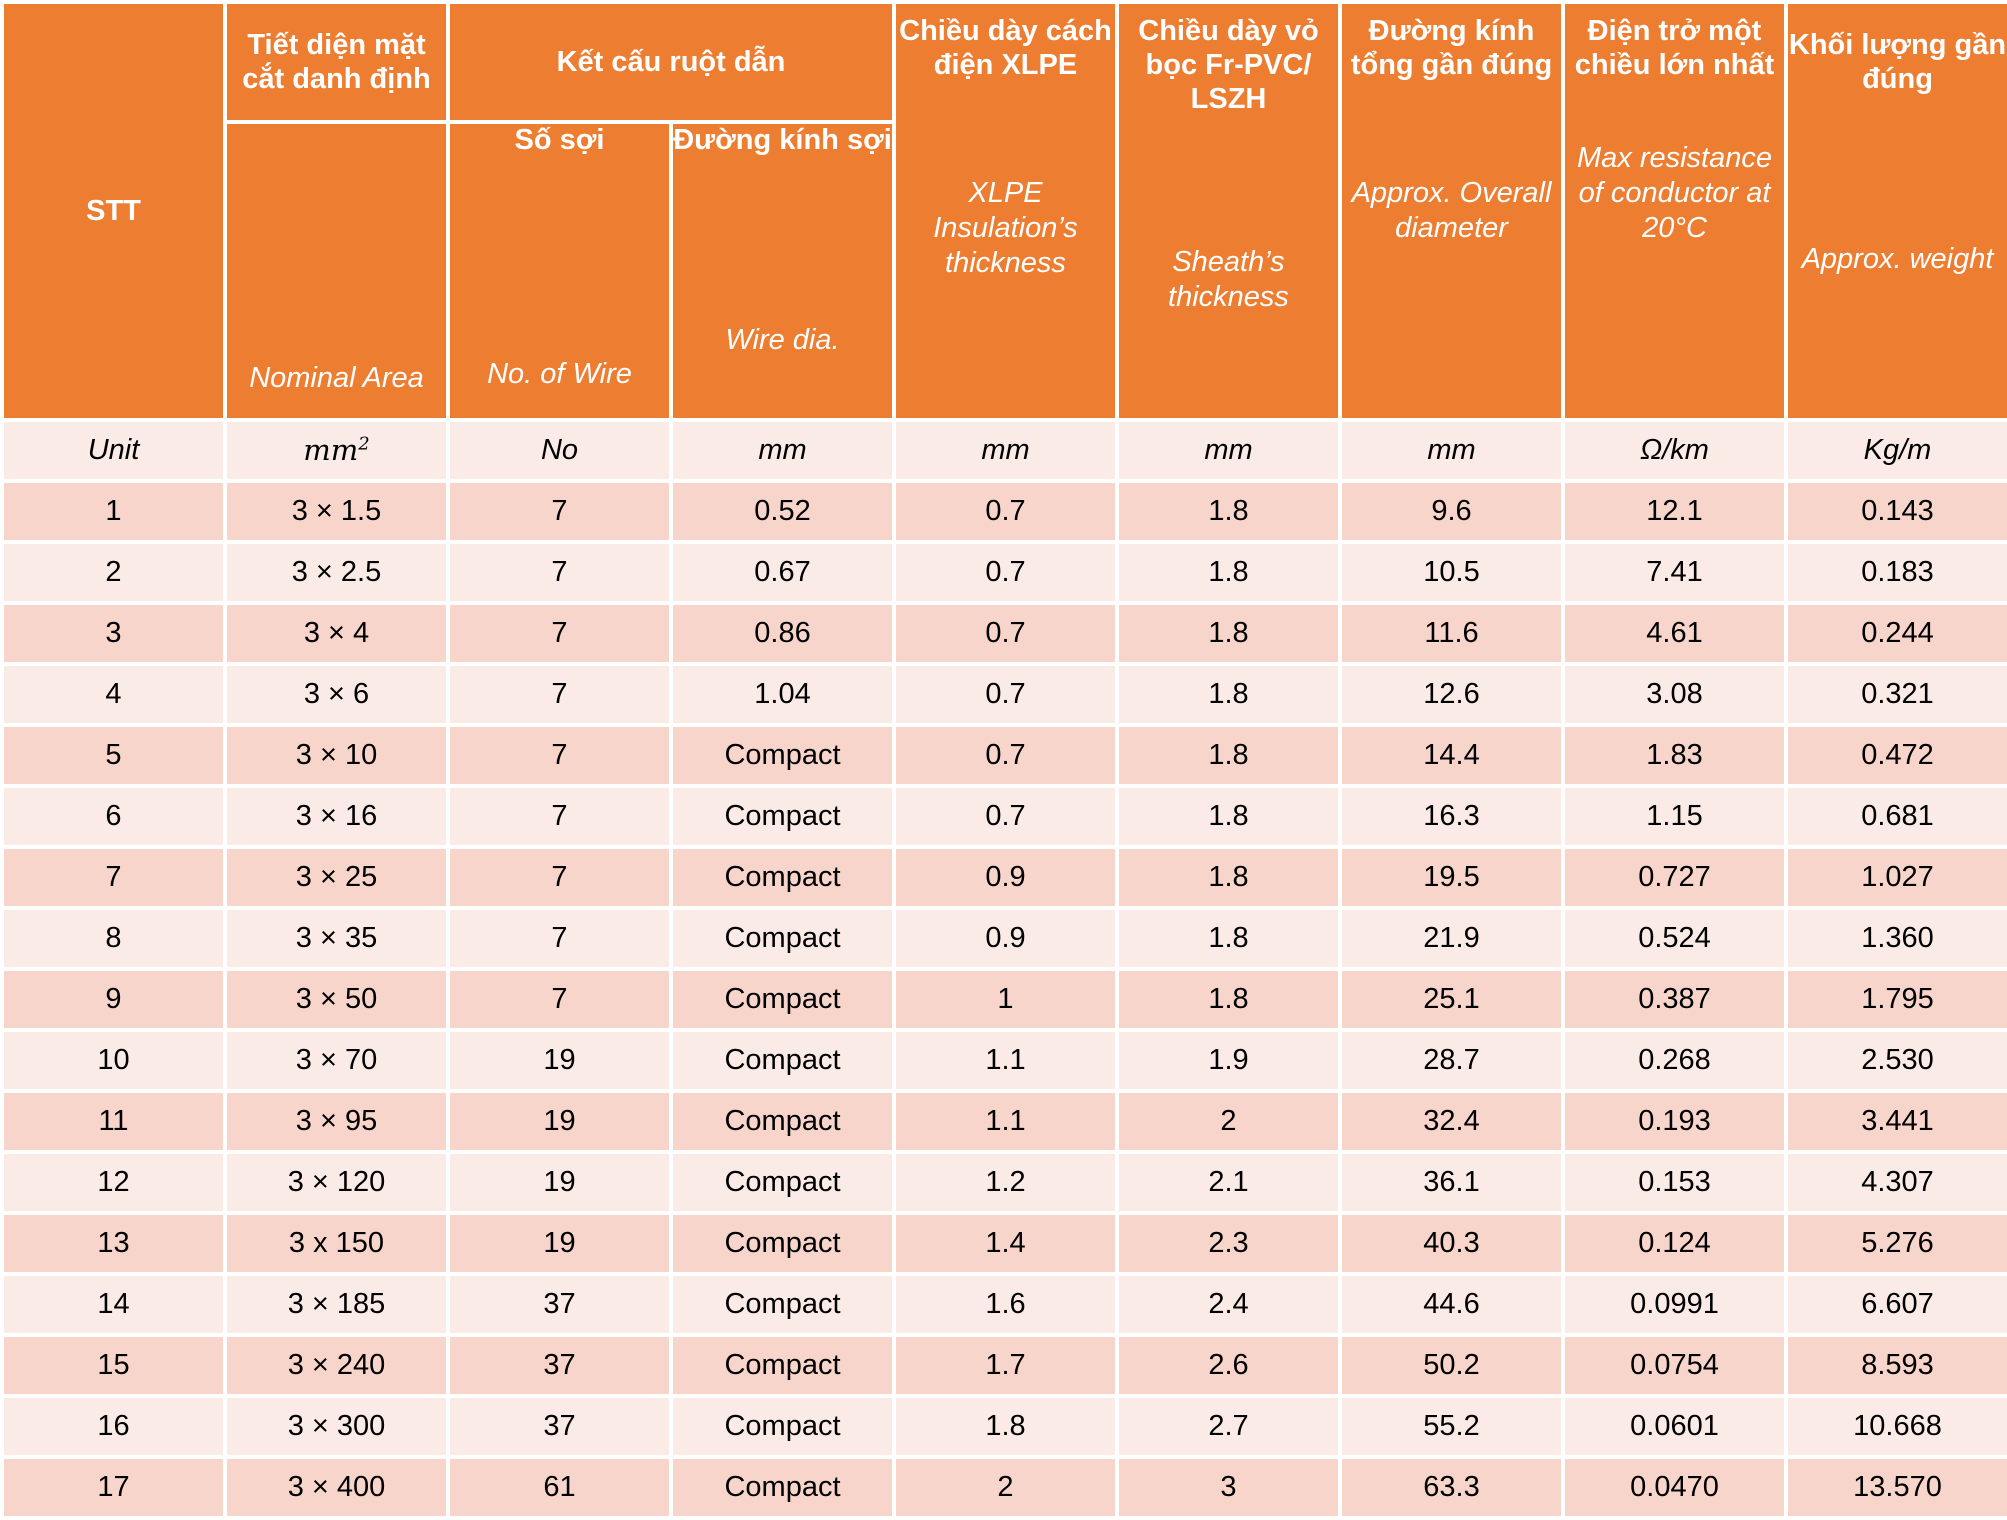  What do you see at coordinates (1897, 755) in the screenshot?
I see `weight-cell: 0.472` at bounding box center [1897, 755].